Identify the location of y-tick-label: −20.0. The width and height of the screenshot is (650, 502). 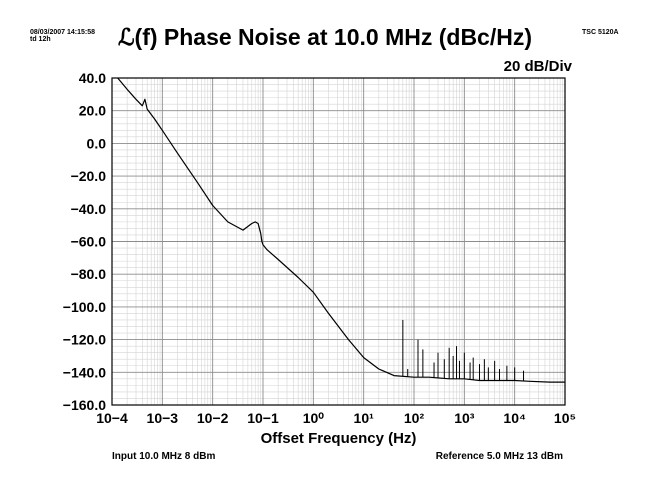
(89, 176).